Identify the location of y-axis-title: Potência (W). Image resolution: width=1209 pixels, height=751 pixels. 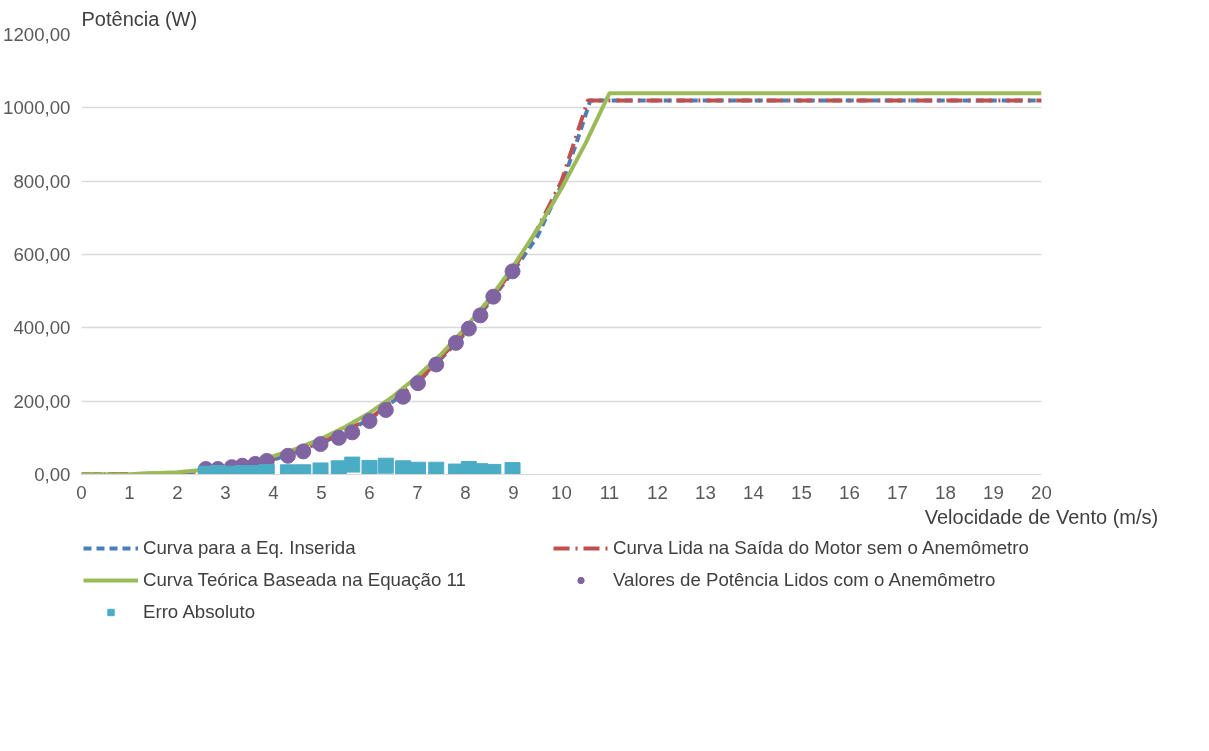
(139, 18).